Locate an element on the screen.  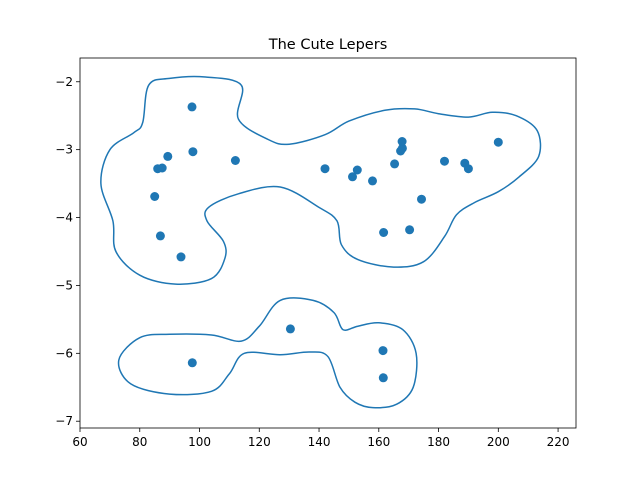
x-tick-label: 140 is located at coordinates (319, 442).